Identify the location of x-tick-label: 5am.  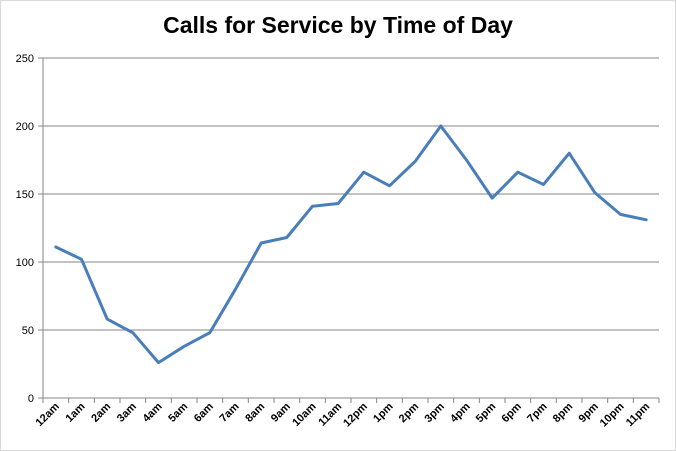
(178, 412).